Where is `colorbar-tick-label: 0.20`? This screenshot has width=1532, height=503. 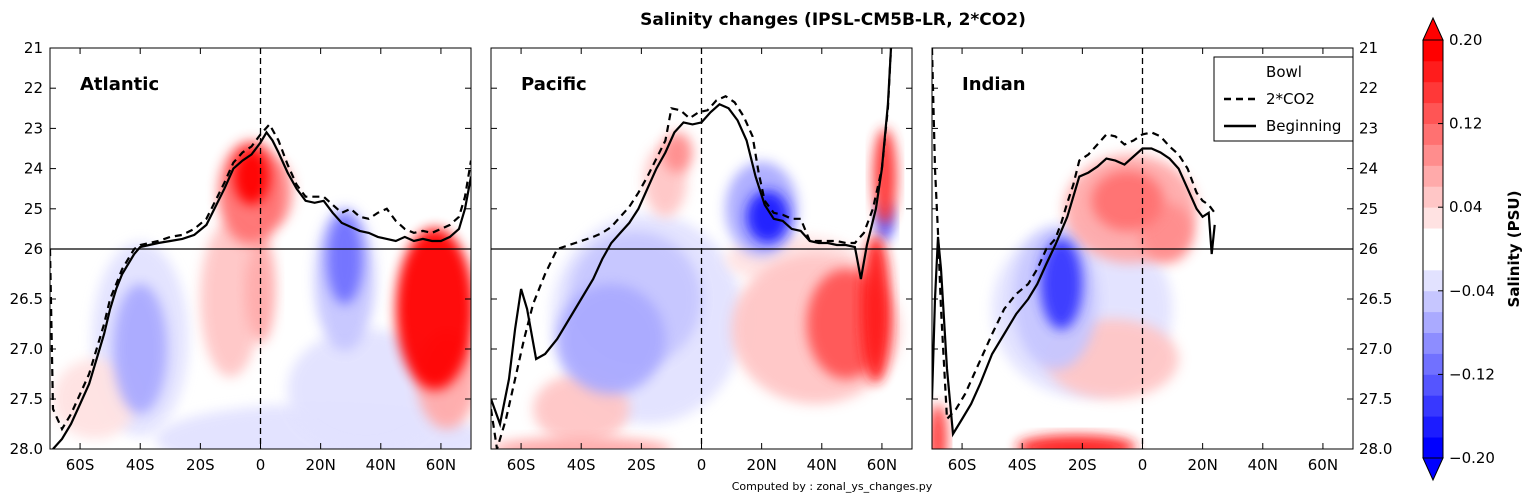
colorbar-tick-label: 0.20 is located at coordinates (1465, 40).